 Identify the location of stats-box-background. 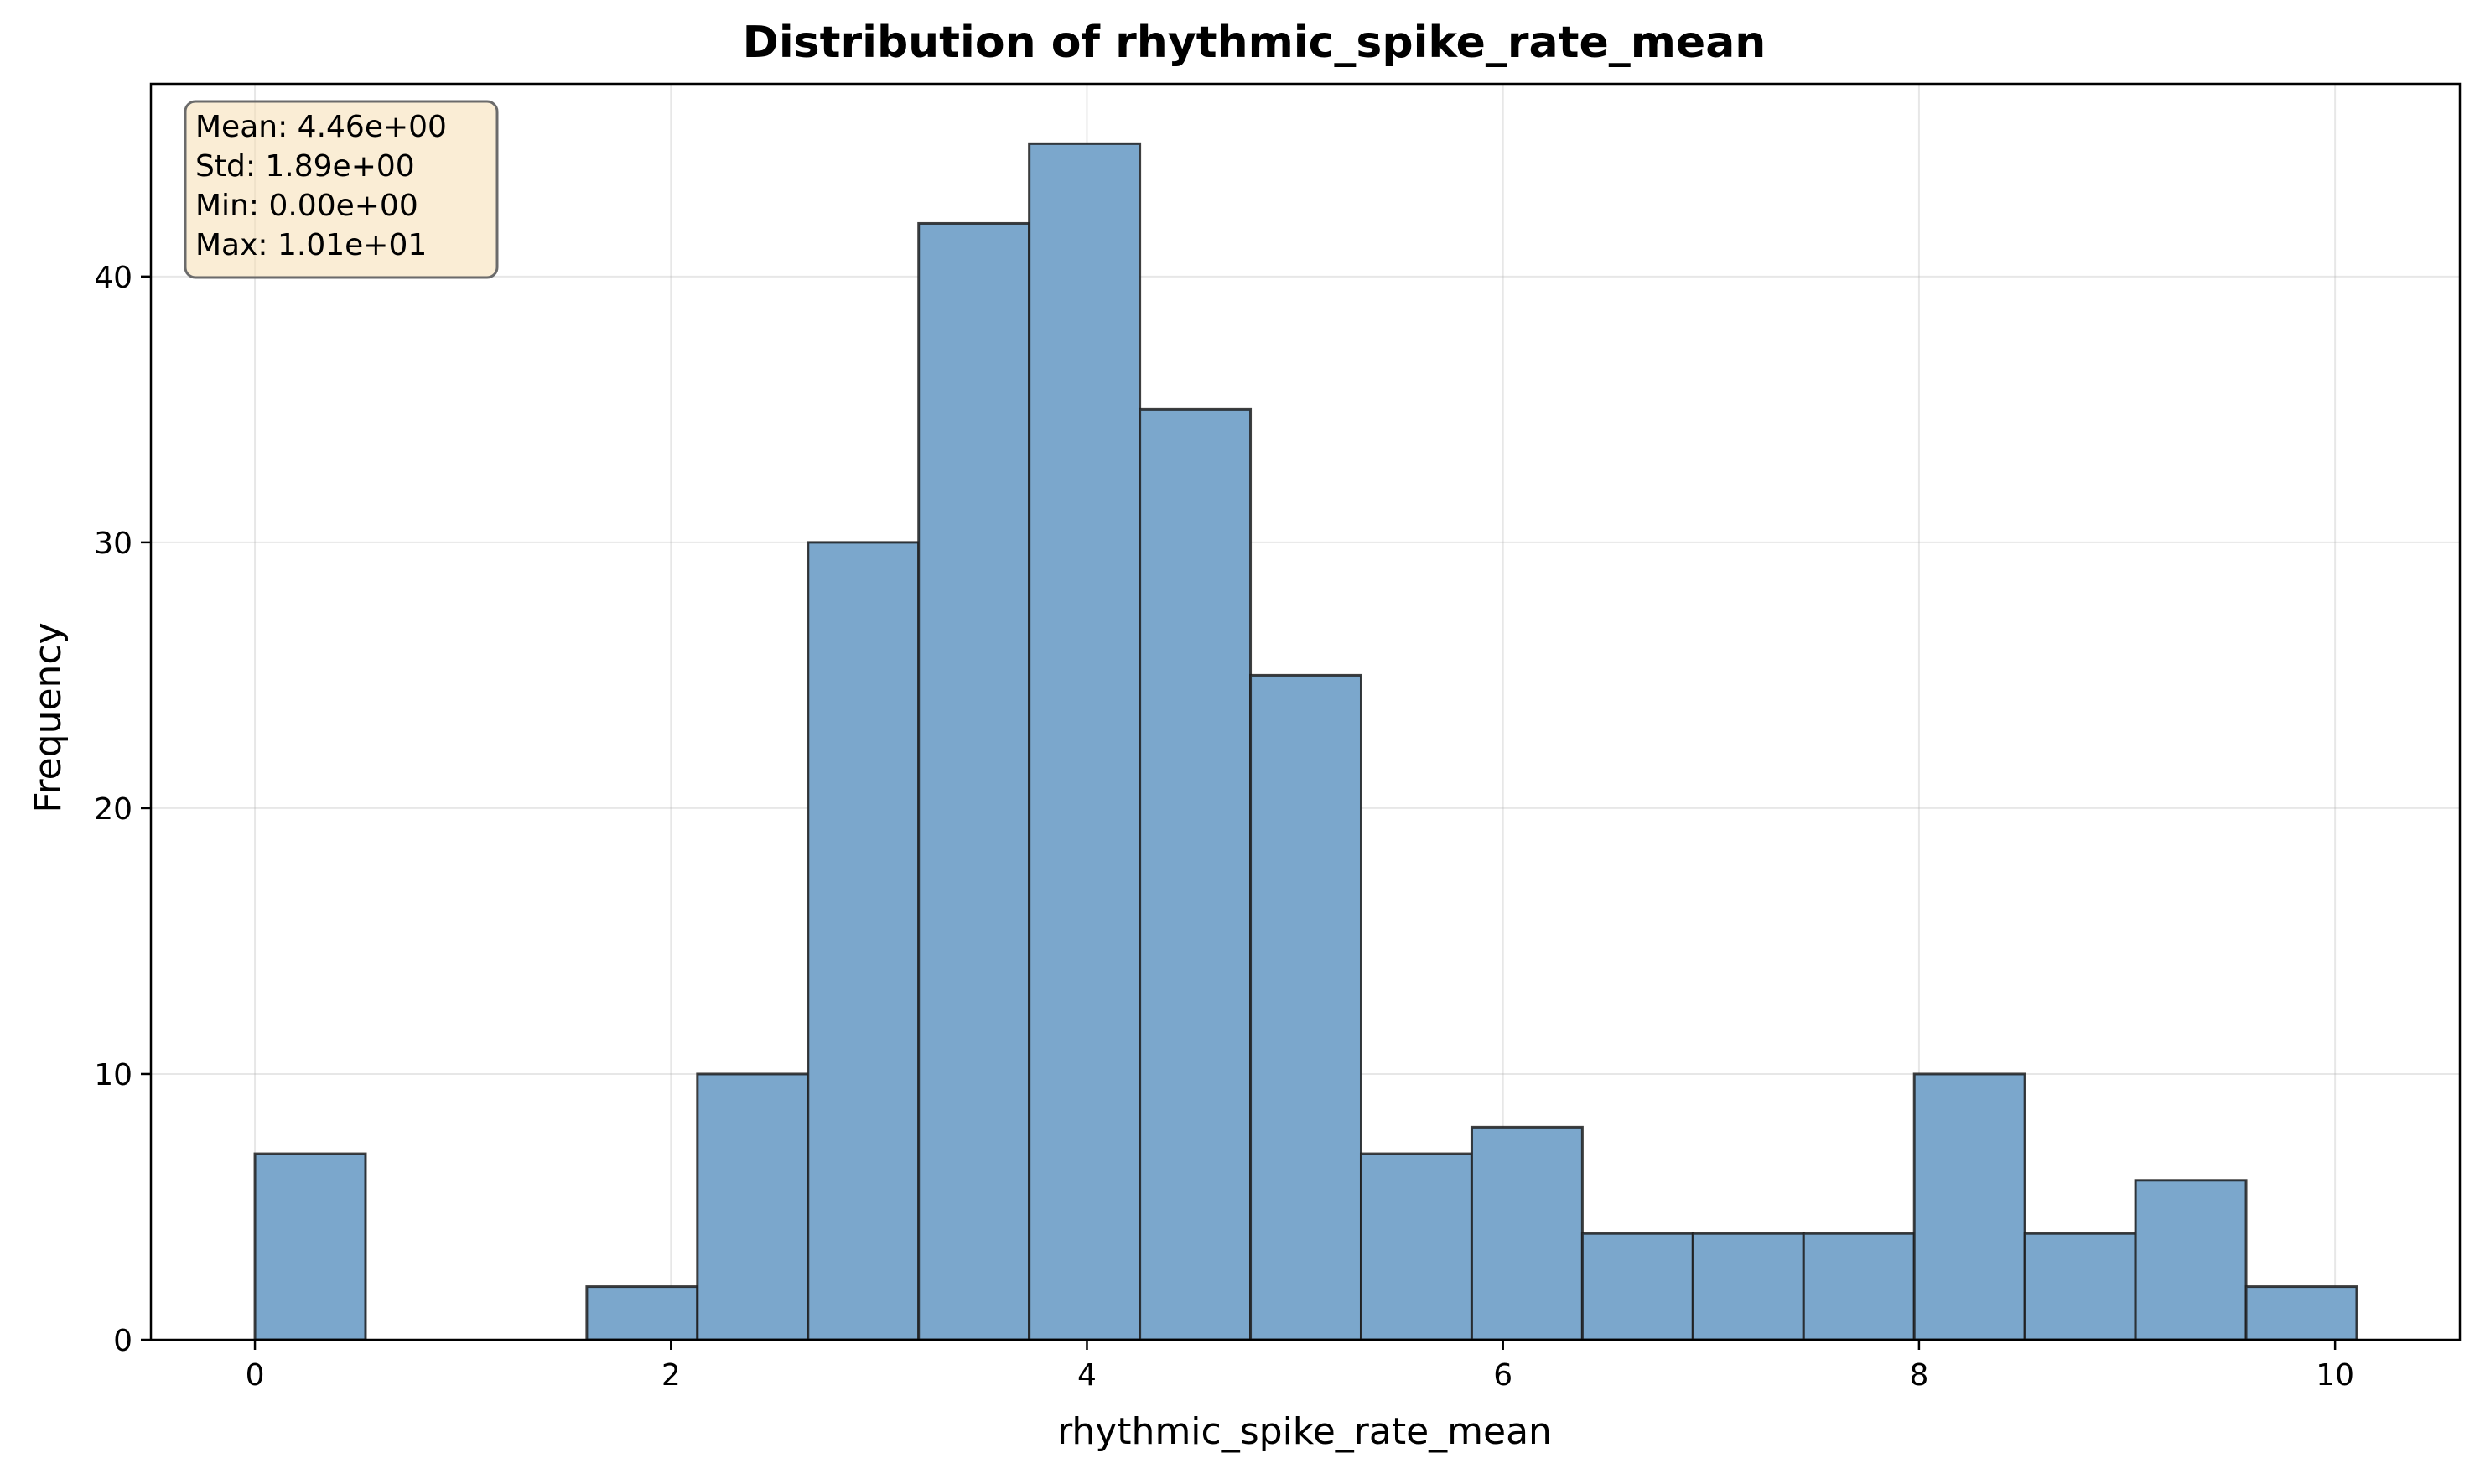
(341, 189).